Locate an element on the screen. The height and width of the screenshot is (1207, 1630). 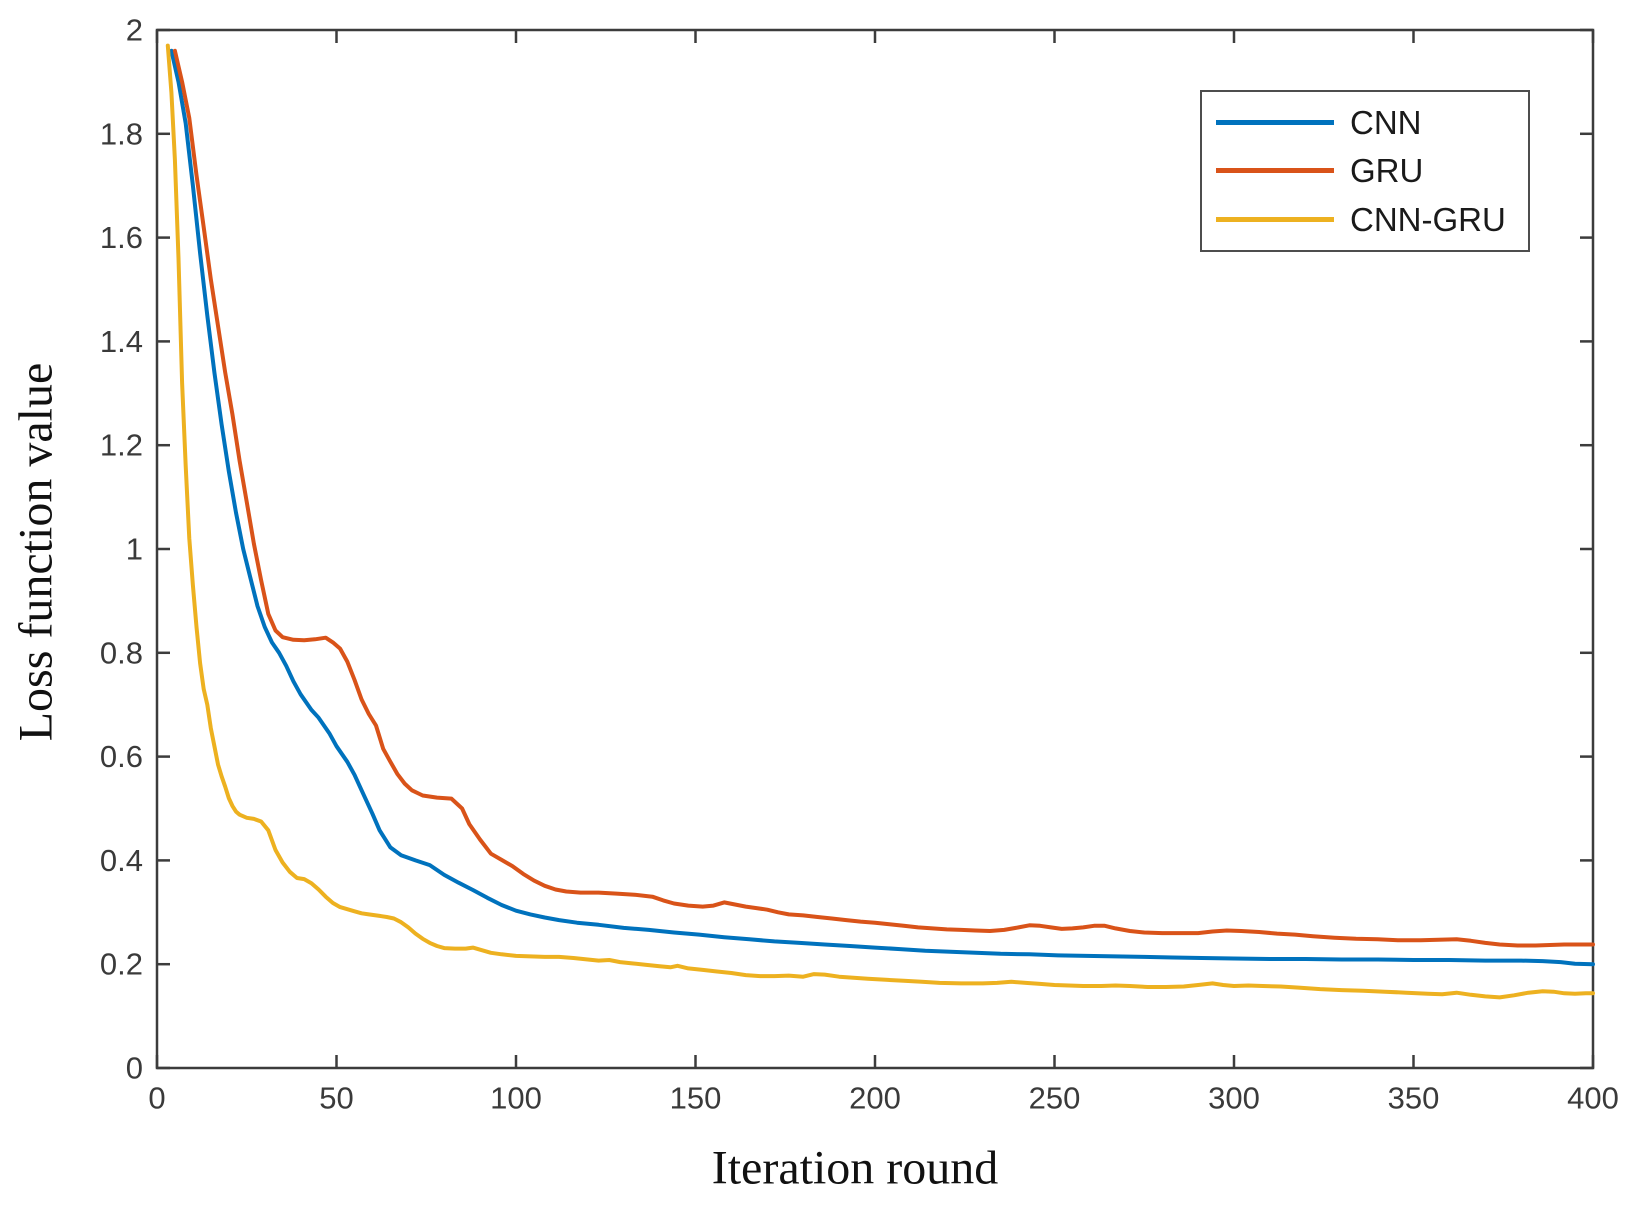
y-tick-label: 0.8 is located at coordinates (121, 652).